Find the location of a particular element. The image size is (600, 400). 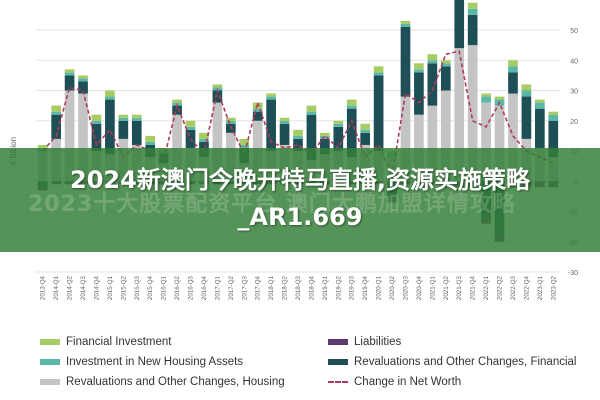

legend-label: Change in Net Worth is located at coordinates (408, 382).